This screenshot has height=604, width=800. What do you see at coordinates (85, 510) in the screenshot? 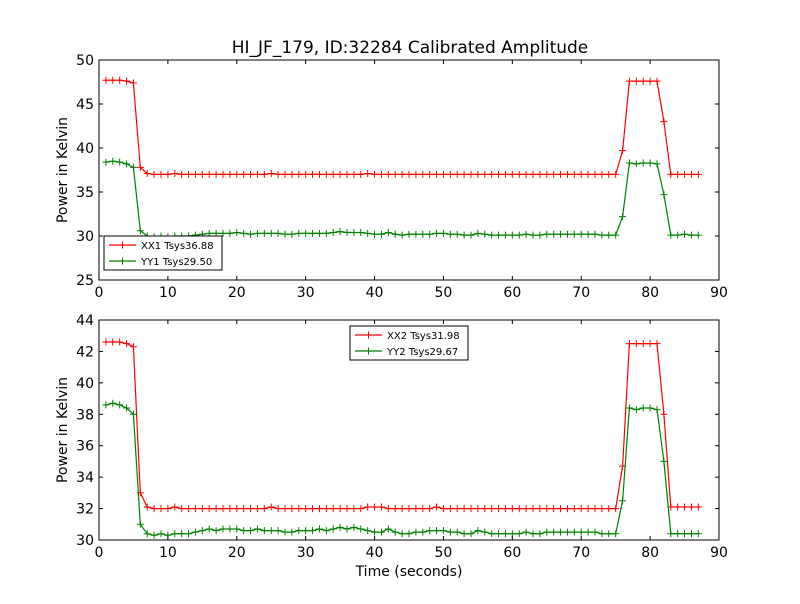
I see `y-tick-label: 32` at bounding box center [85, 510].